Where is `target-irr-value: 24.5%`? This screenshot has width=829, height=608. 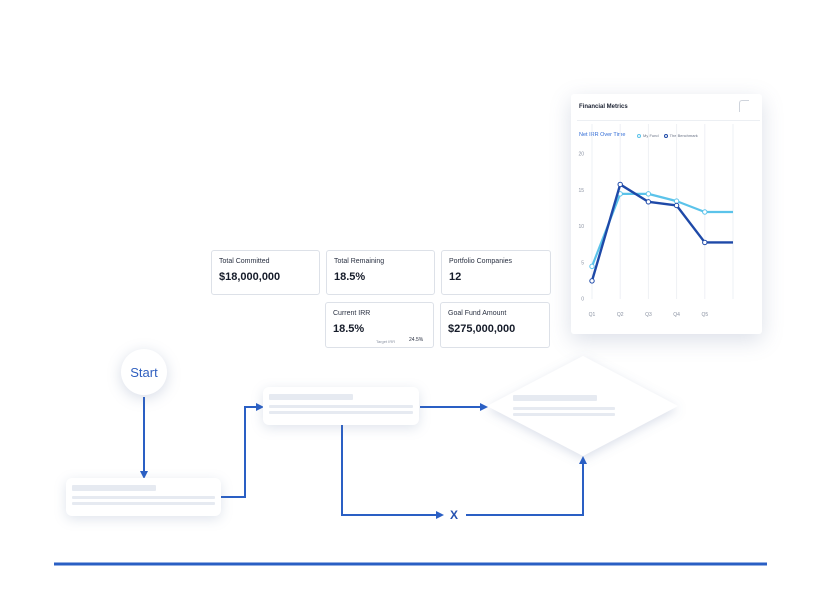 target-irr-value: 24.5% is located at coordinates (416, 340).